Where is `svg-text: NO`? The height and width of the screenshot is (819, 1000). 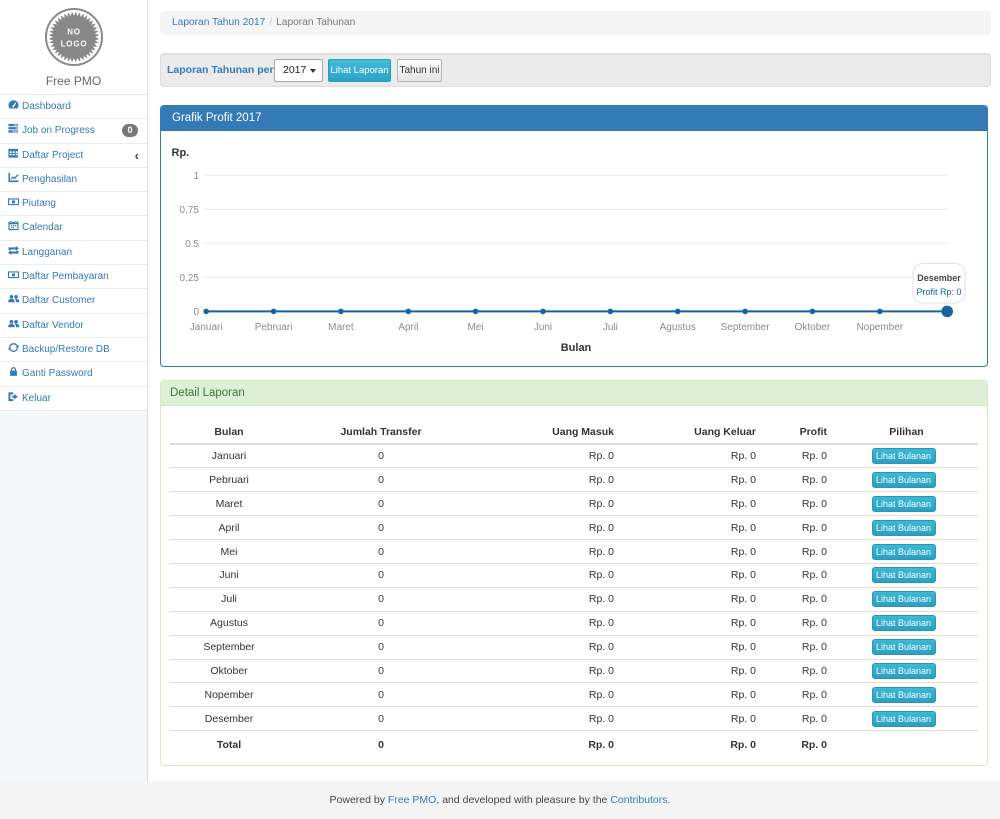 svg-text: NO is located at coordinates (74, 32).